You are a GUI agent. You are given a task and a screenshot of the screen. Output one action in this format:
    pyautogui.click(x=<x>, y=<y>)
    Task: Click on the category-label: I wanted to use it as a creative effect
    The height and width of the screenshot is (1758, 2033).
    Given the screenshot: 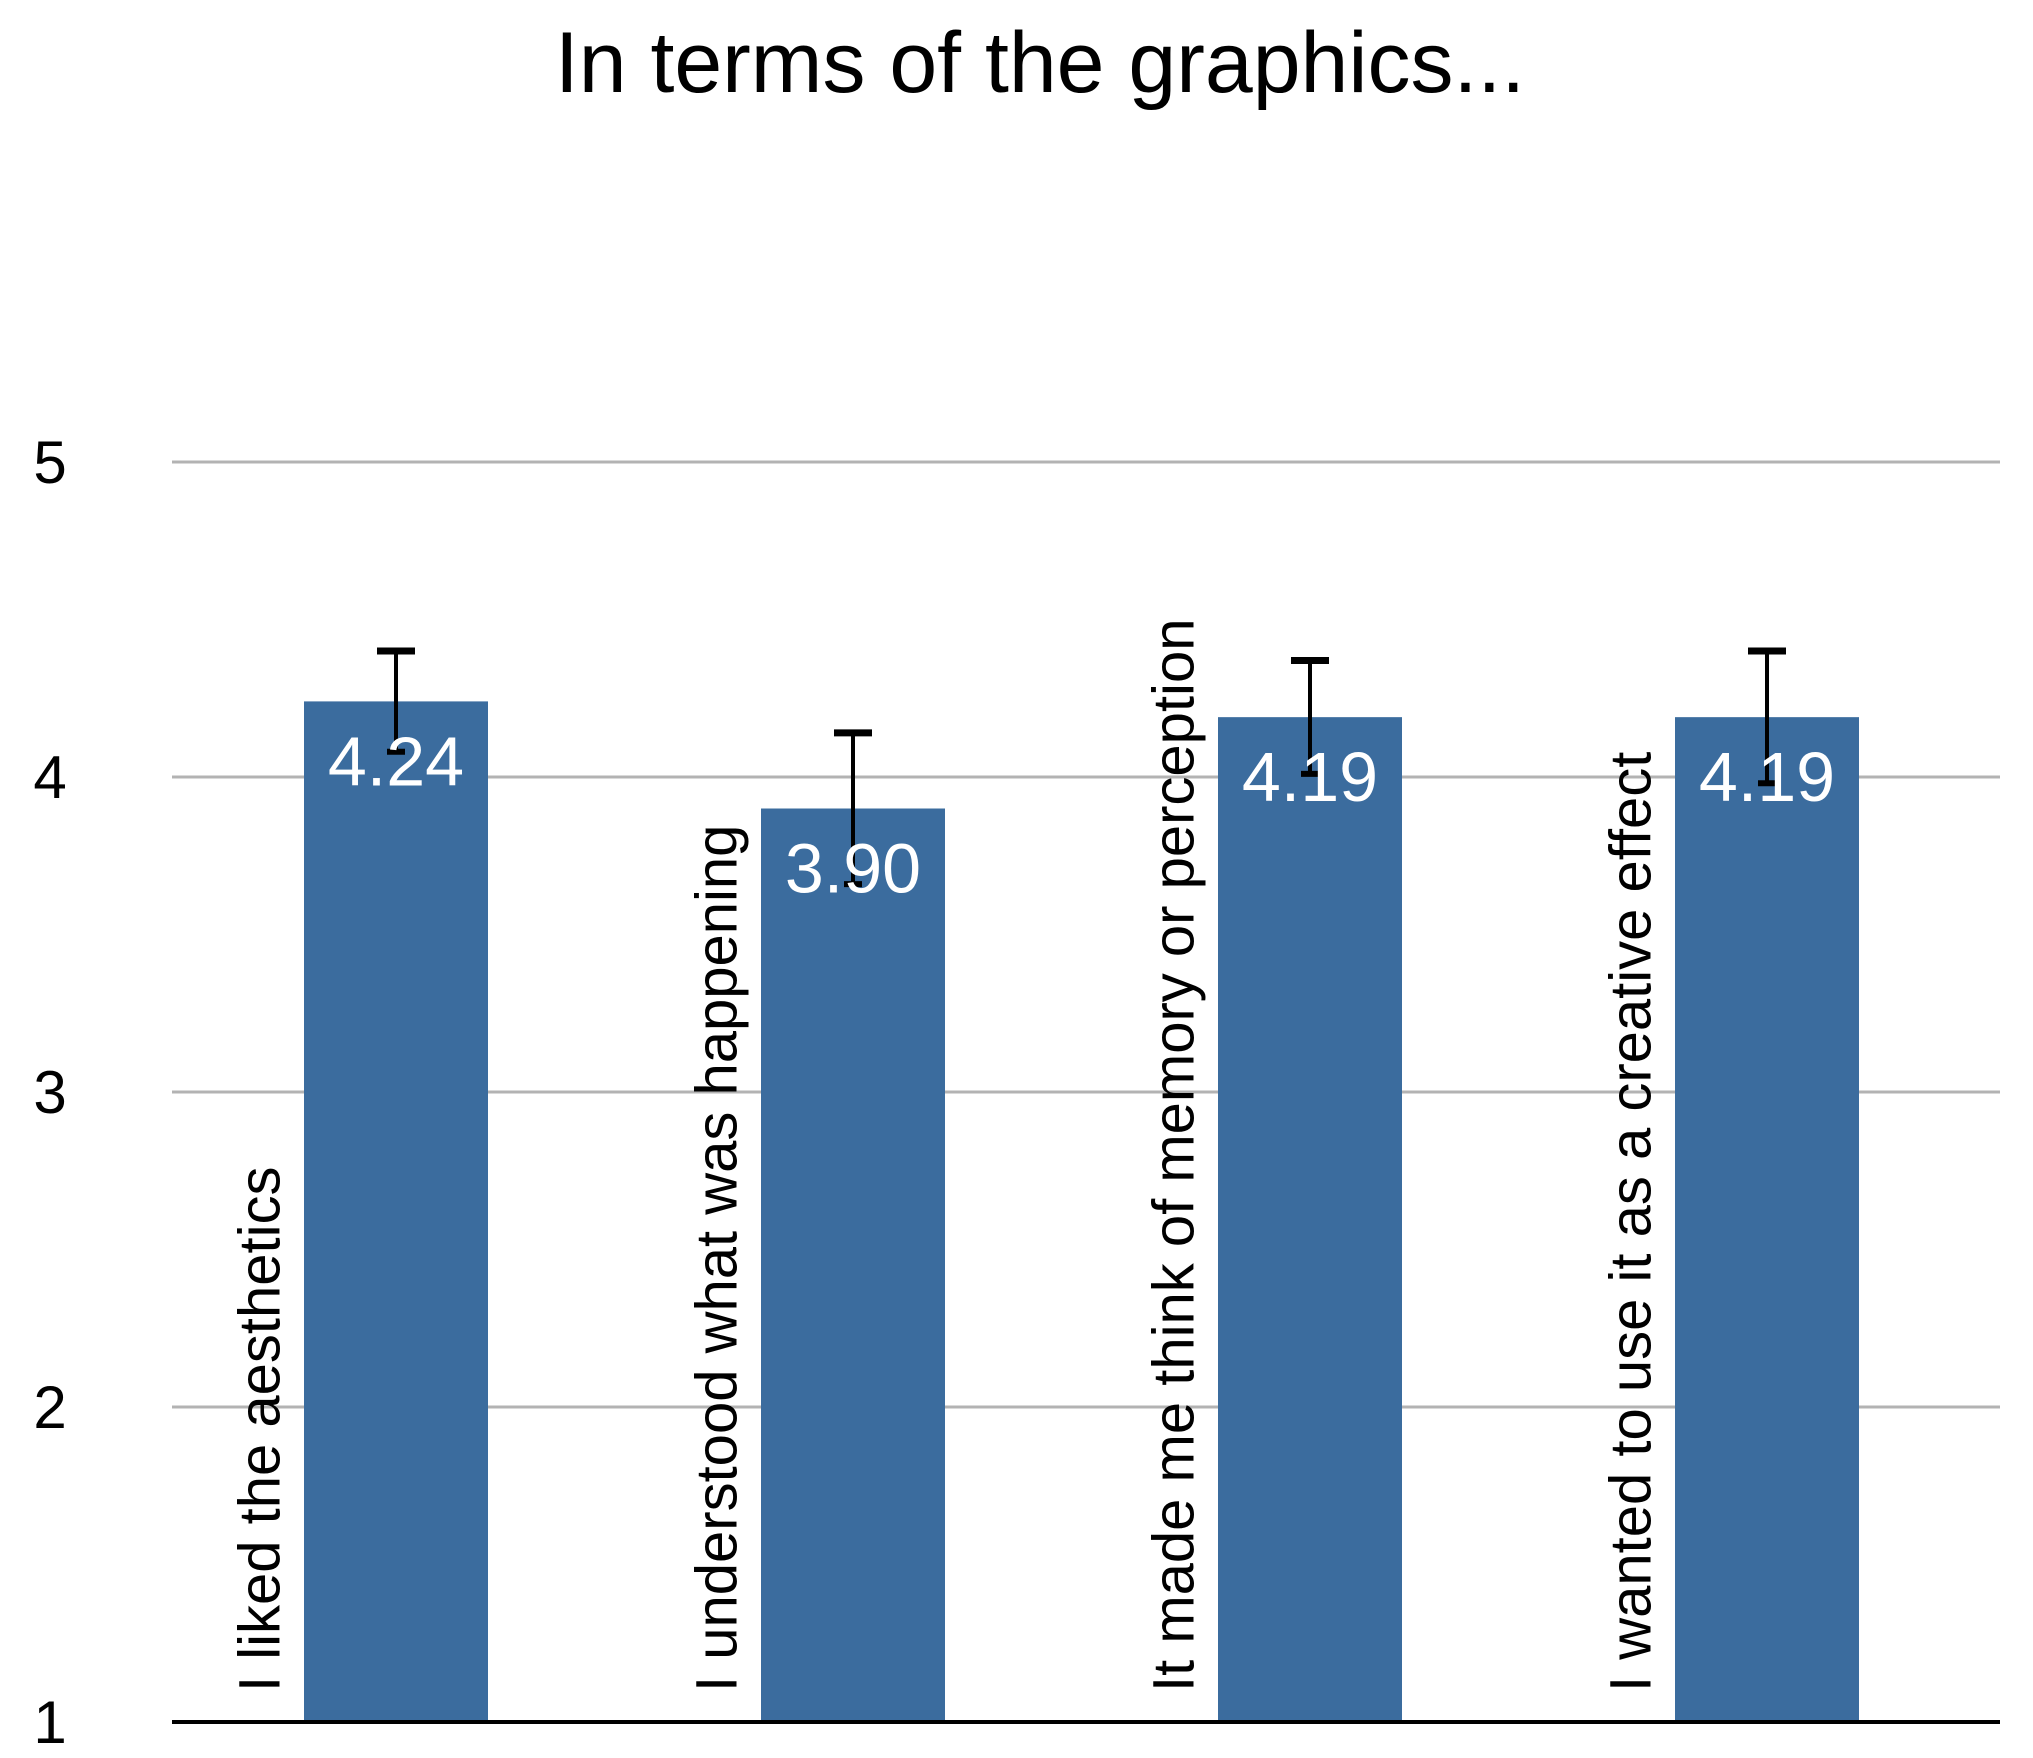 What is the action you would take?
    pyautogui.click(x=1630, y=1222)
    